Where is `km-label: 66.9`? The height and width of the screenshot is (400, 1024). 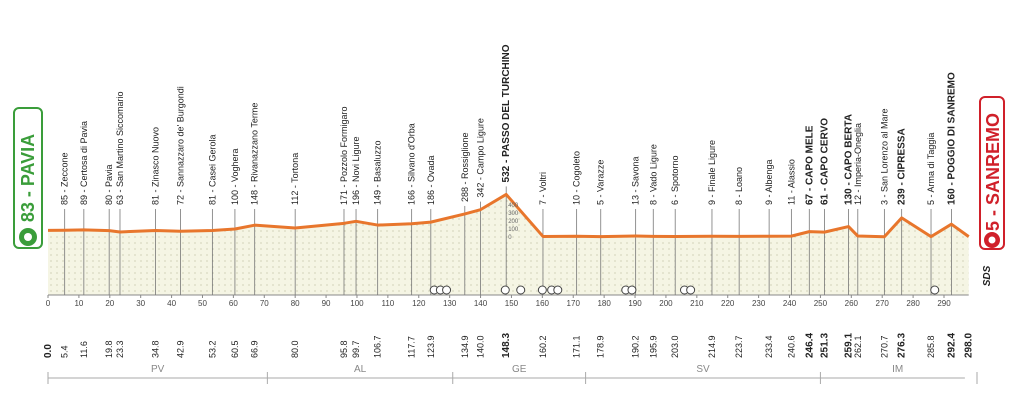 km-label: 66.9 is located at coordinates (255, 349).